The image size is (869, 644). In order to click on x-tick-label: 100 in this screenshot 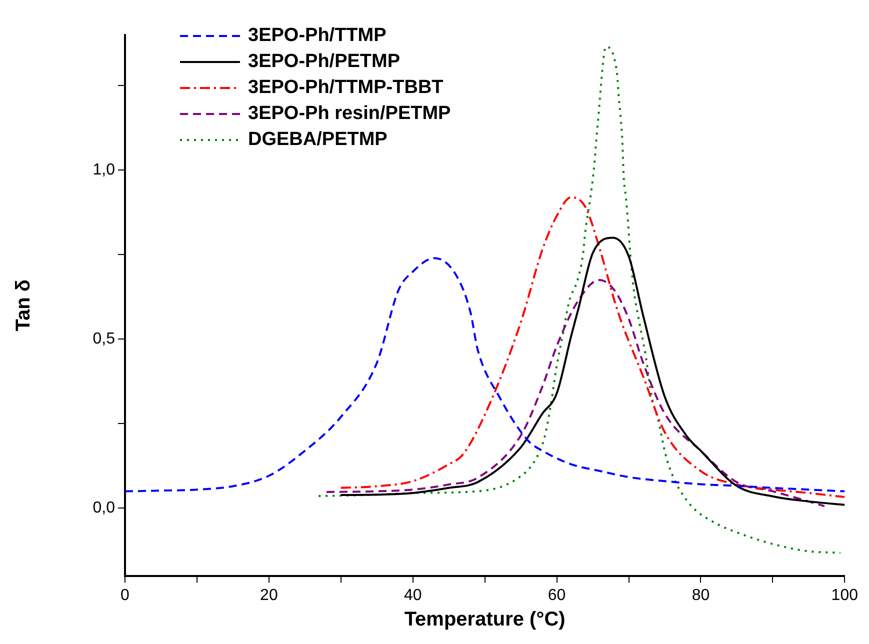, I will do `click(844, 595)`.